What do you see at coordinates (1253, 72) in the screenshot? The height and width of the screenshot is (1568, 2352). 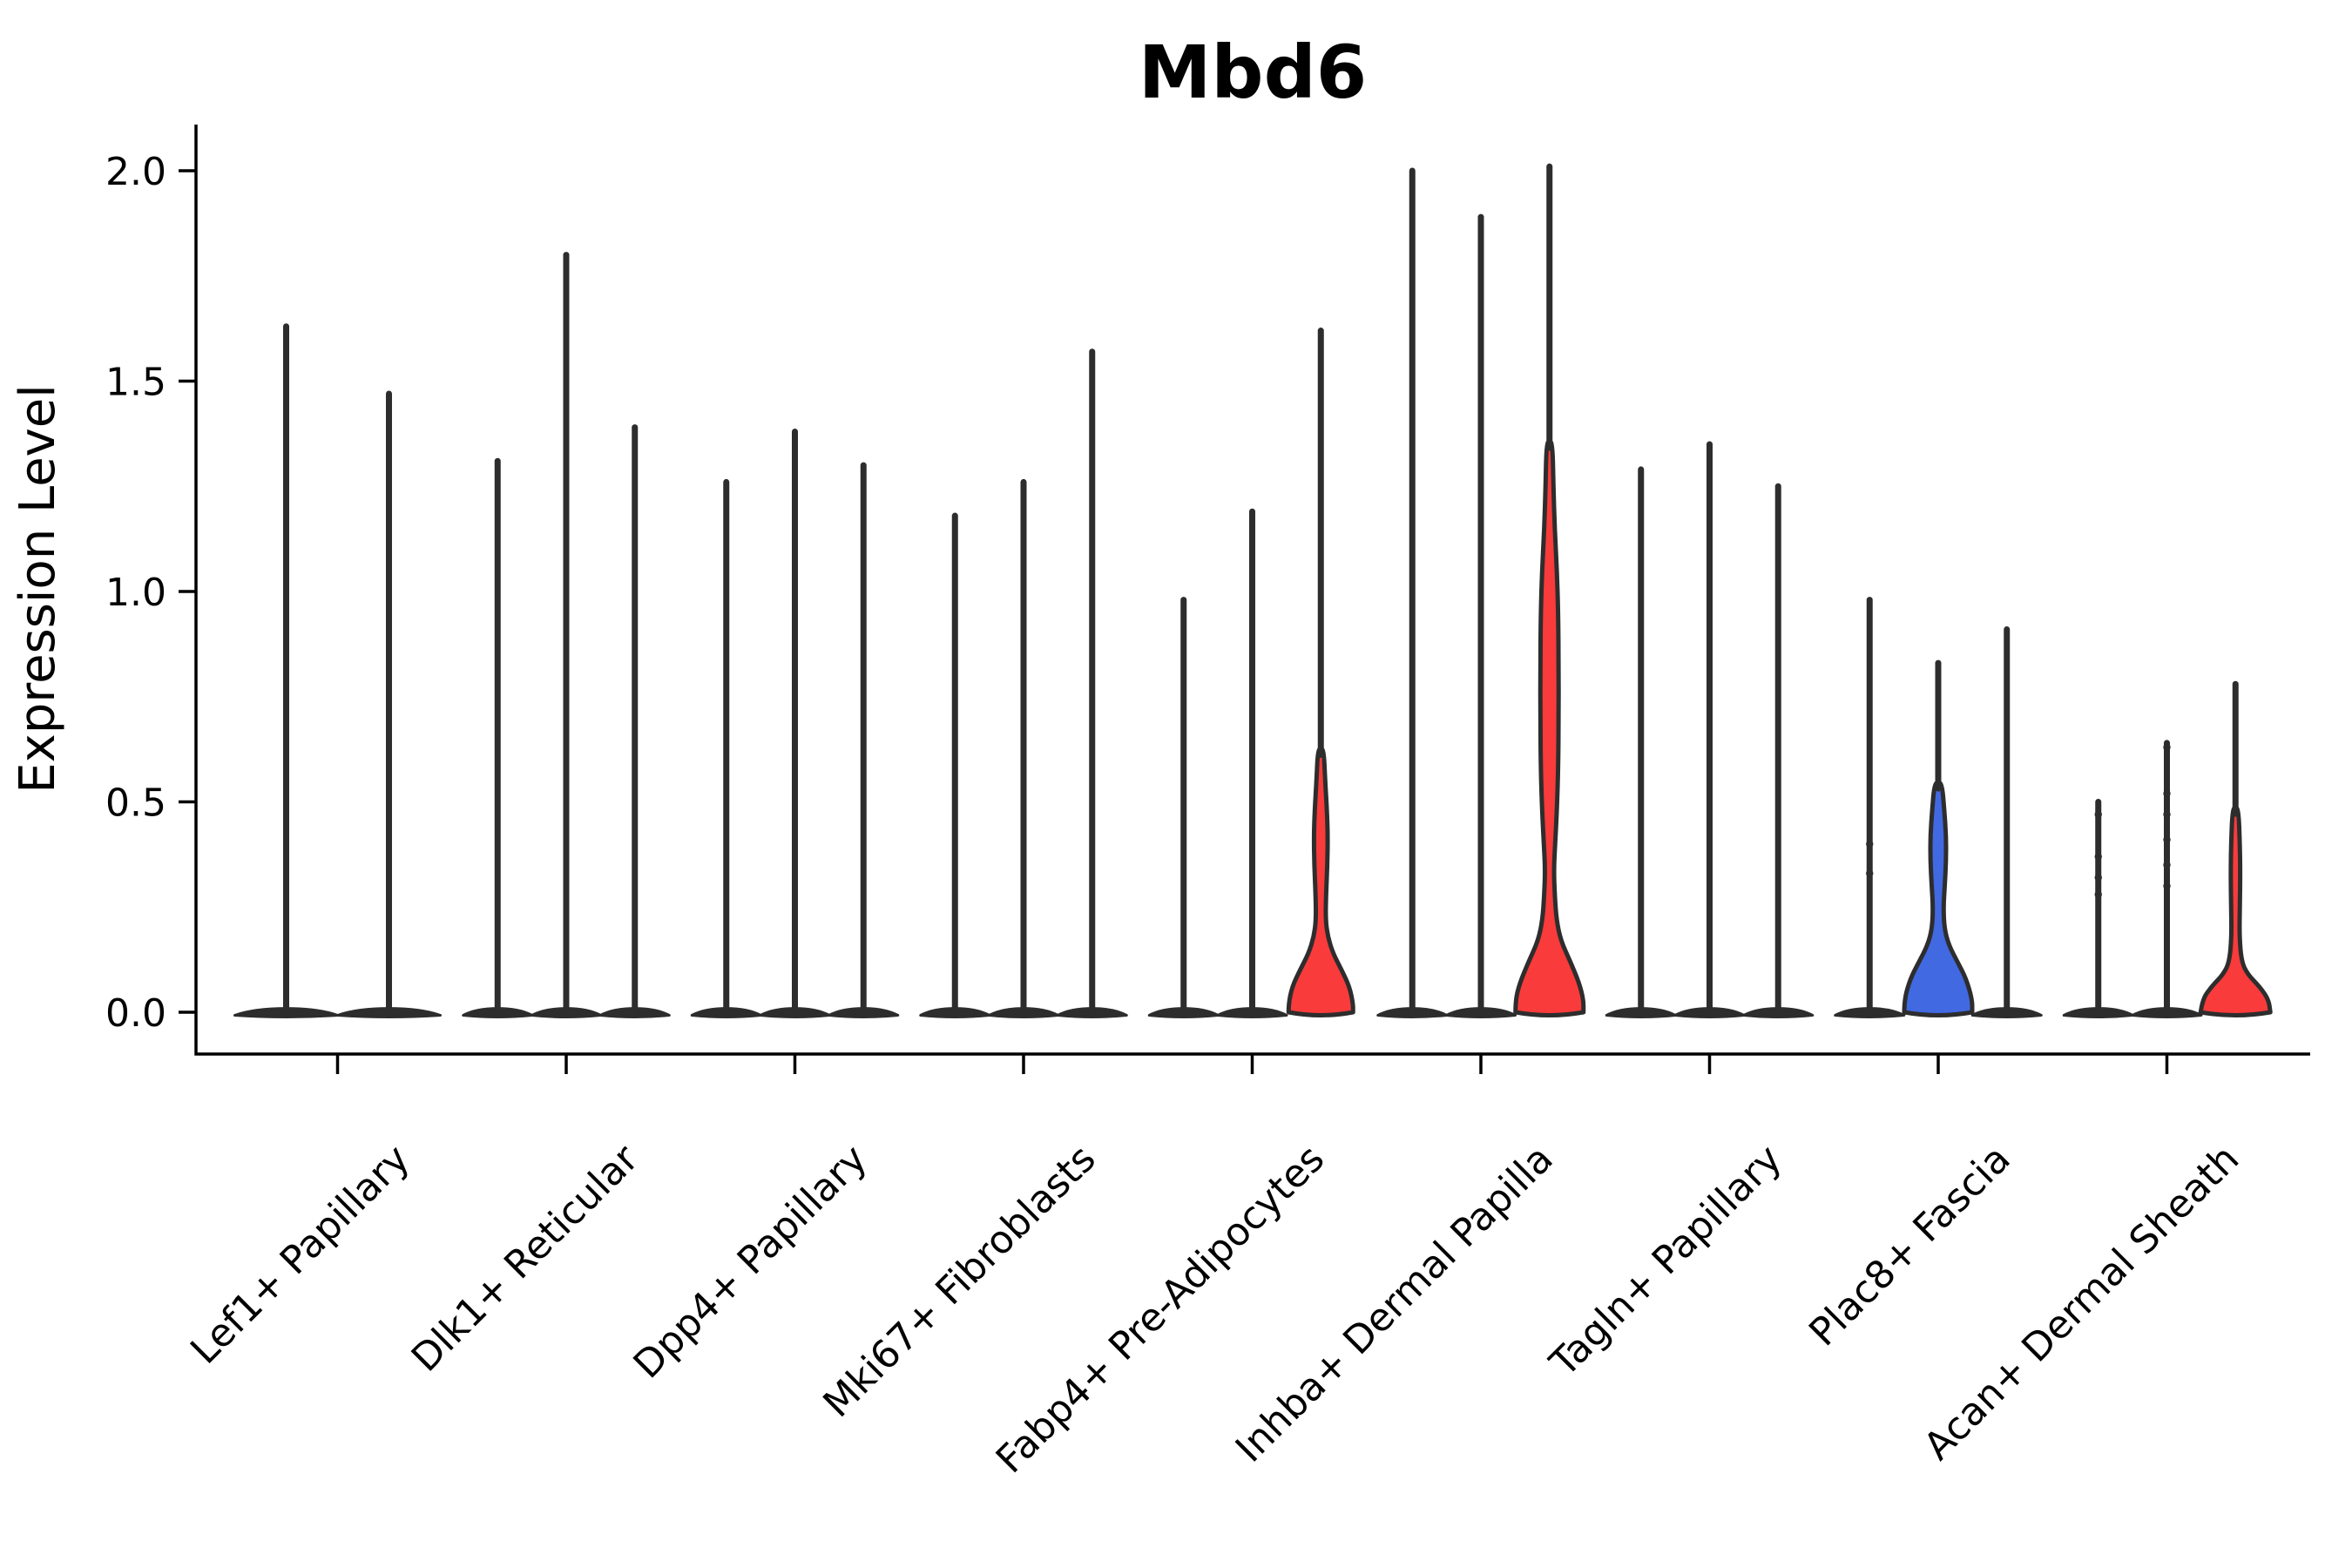 I see `plot-title: Mbd6` at bounding box center [1253, 72].